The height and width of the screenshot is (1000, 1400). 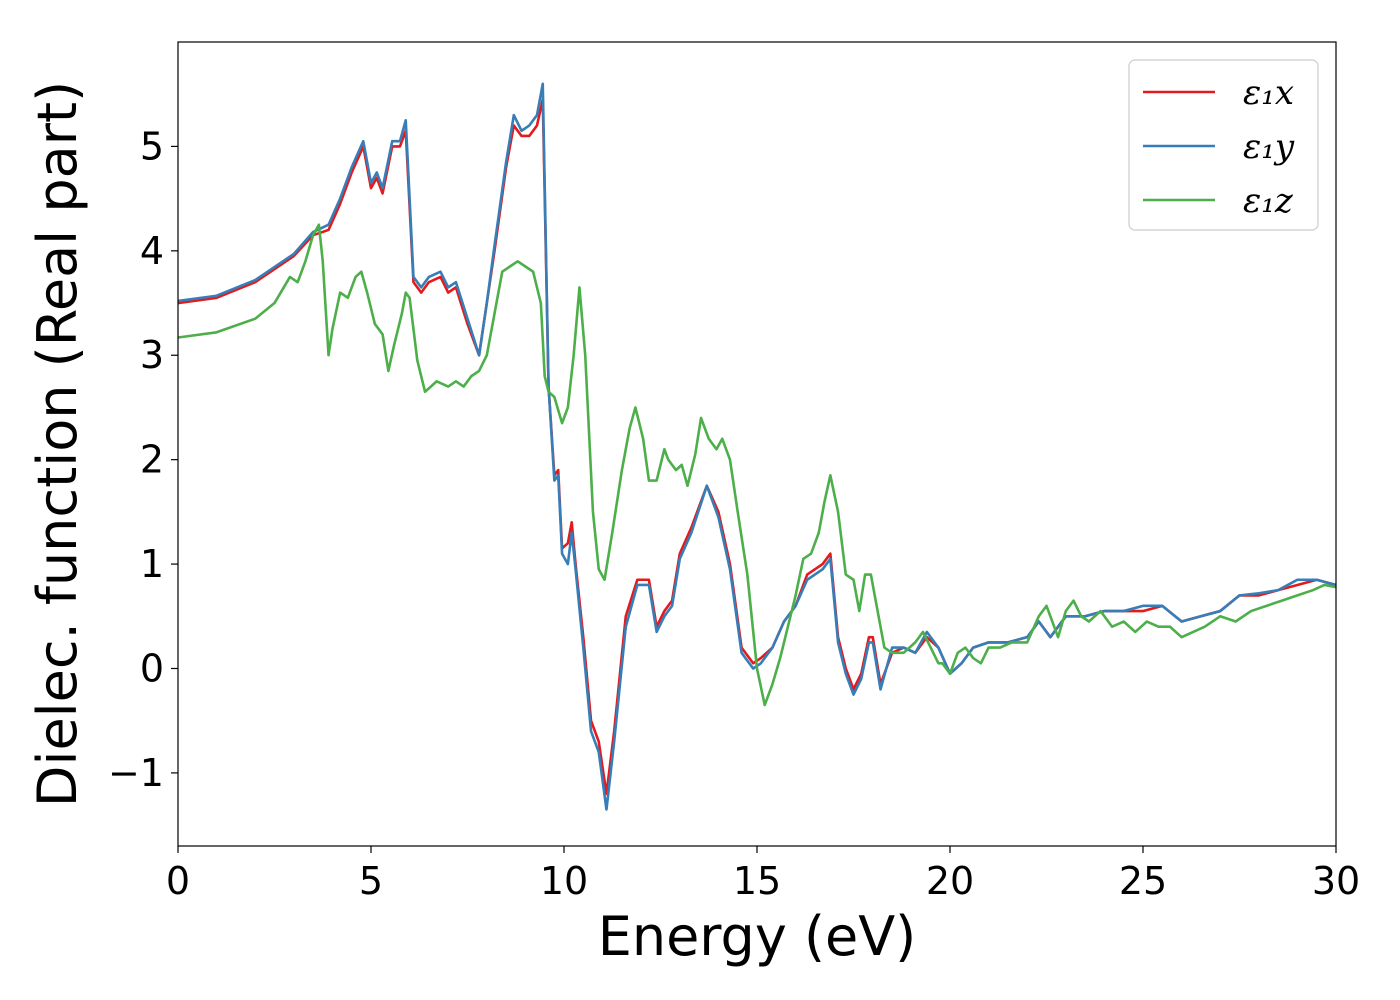 I want to click on y-tick-label: 1, so click(x=152, y=564).